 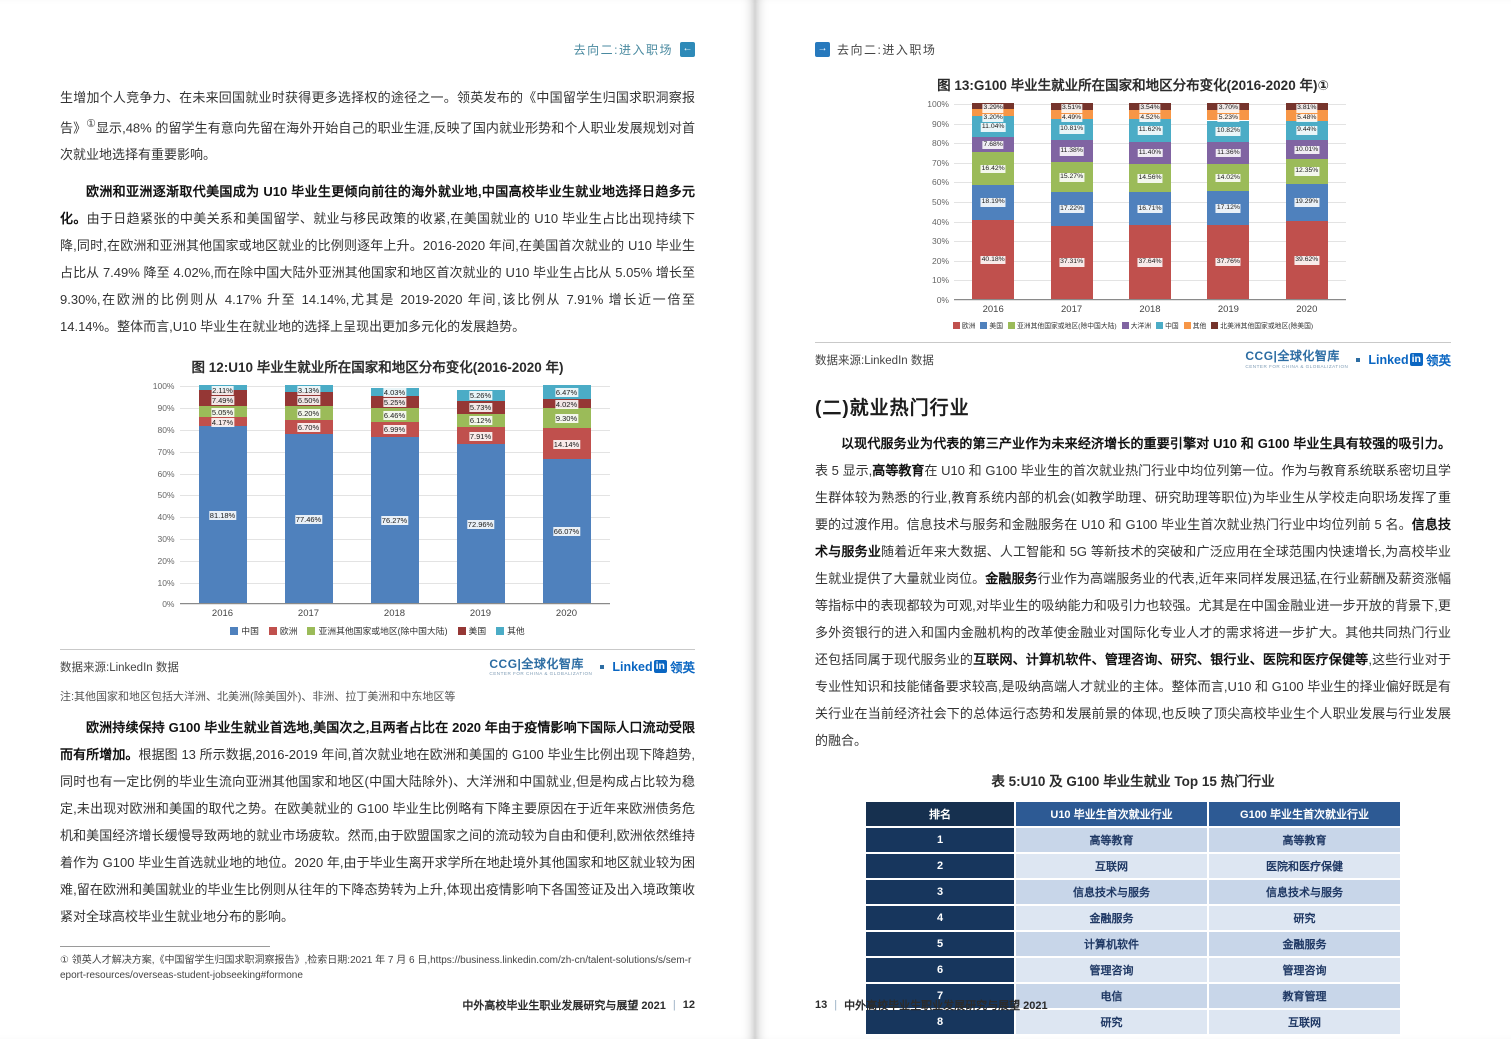 I want to click on bar-segment, so click(x=993, y=112).